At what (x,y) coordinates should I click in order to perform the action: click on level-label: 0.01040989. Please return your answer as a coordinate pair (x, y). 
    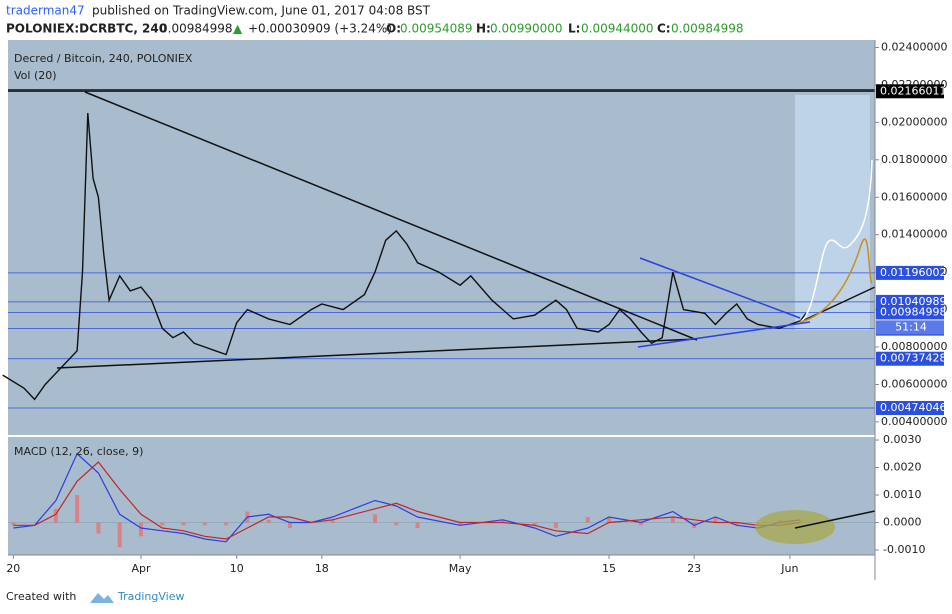
    Looking at the image, I should click on (913, 301).